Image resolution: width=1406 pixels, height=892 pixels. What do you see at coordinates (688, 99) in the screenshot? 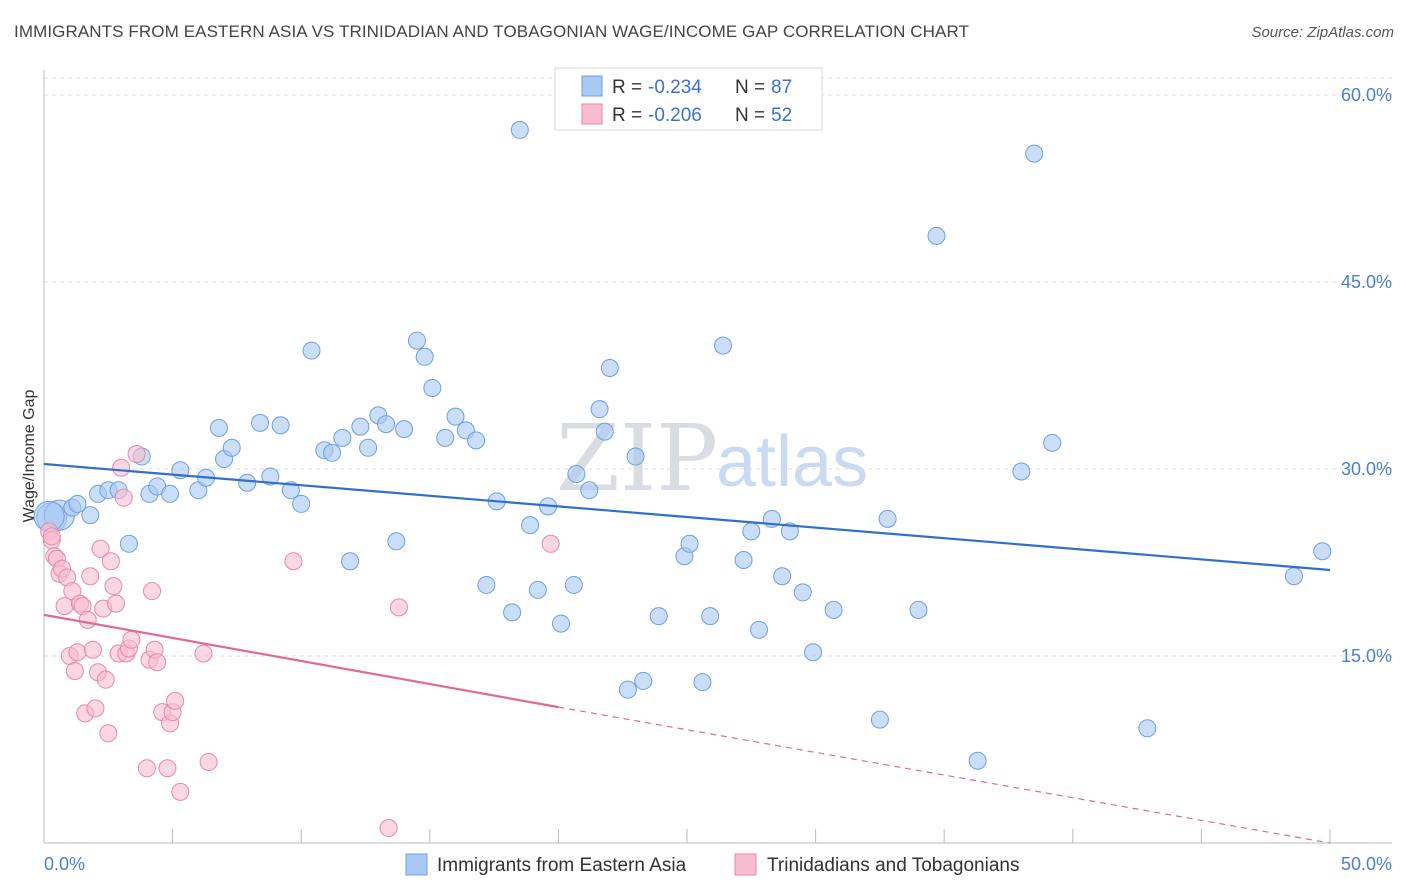
I see `correlation-legend: R = -0.234 N = 87 R = -0.206 N = 52` at bounding box center [688, 99].